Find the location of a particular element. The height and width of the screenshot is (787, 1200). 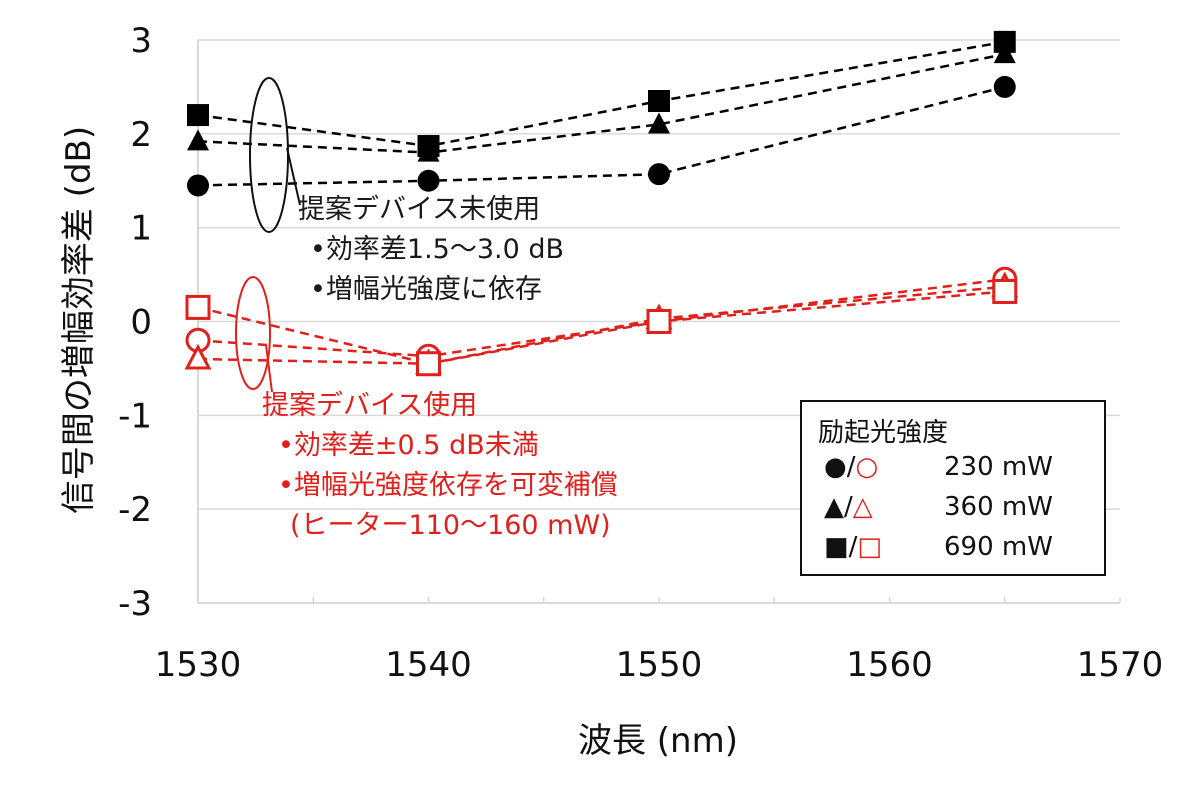

series-line-circle-open is located at coordinates (601, 318).